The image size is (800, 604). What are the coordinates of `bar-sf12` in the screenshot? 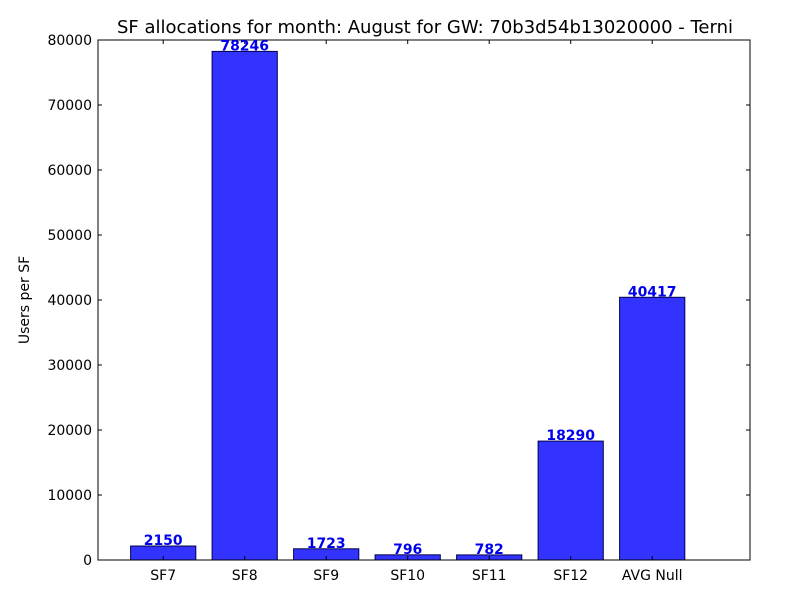 It's located at (570, 500).